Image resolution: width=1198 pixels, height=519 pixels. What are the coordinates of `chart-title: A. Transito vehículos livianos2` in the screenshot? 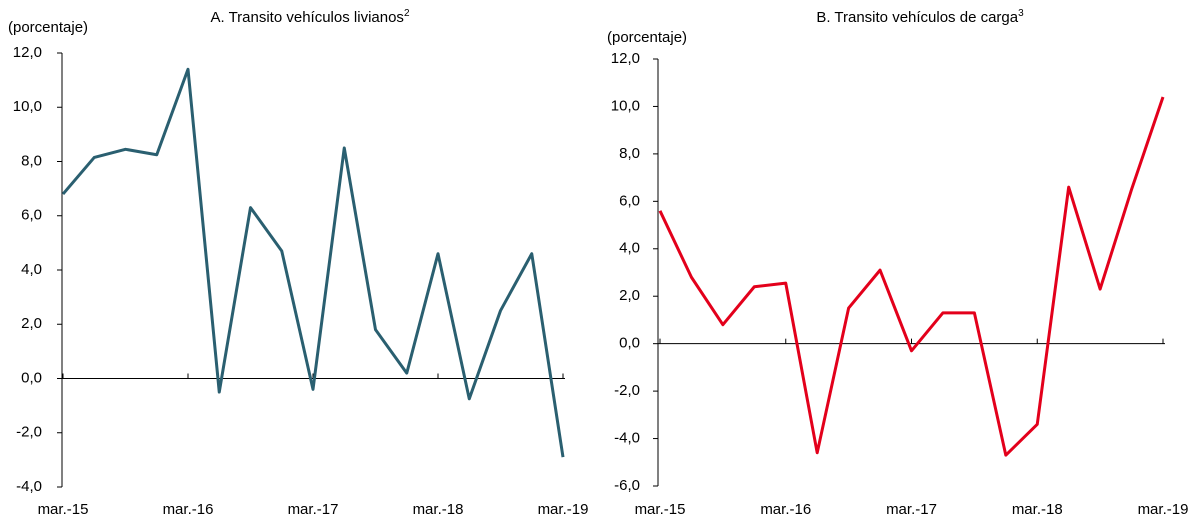 It's located at (310, 17).